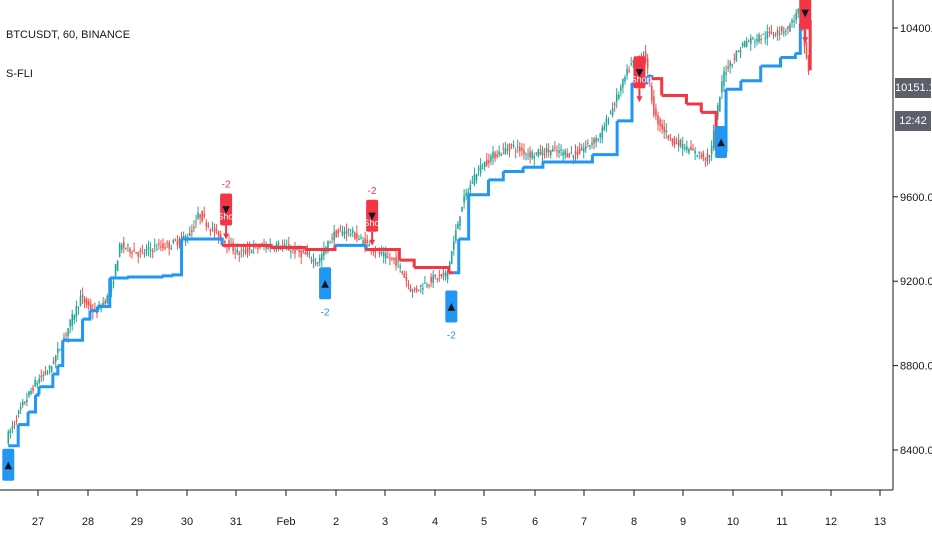 The width and height of the screenshot is (932, 555). What do you see at coordinates (805, 22) in the screenshot?
I see `short-signal-marker: ▼` at bounding box center [805, 22].